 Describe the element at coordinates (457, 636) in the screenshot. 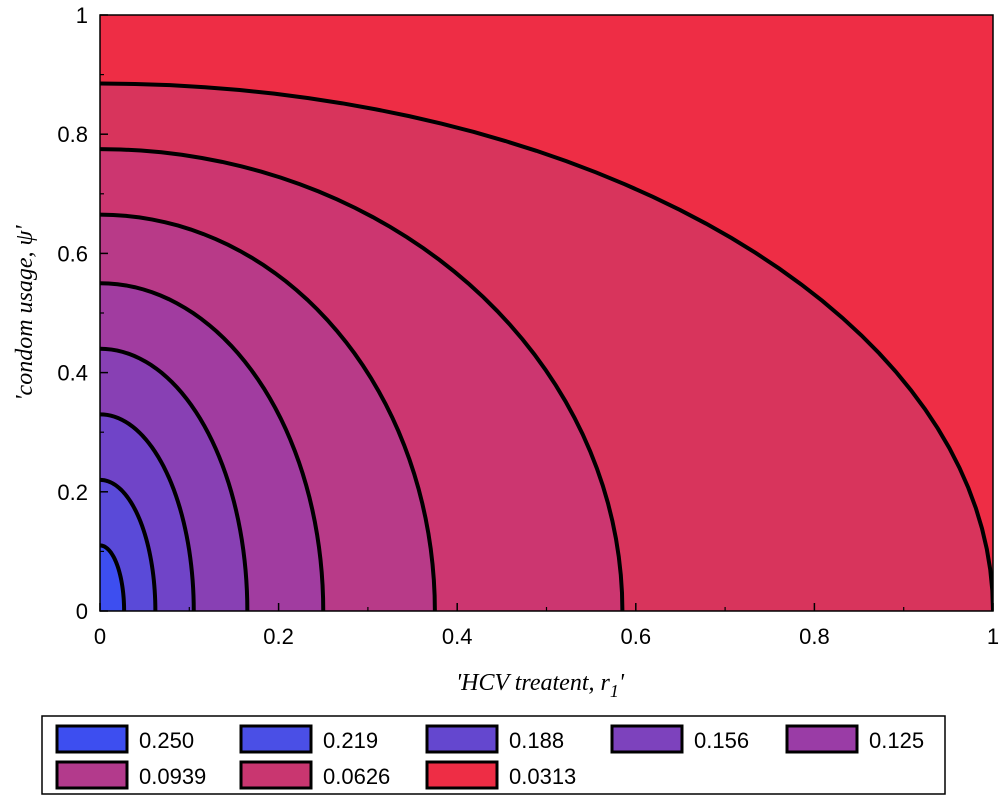

I see `x-tick-label: 0.4` at that location.